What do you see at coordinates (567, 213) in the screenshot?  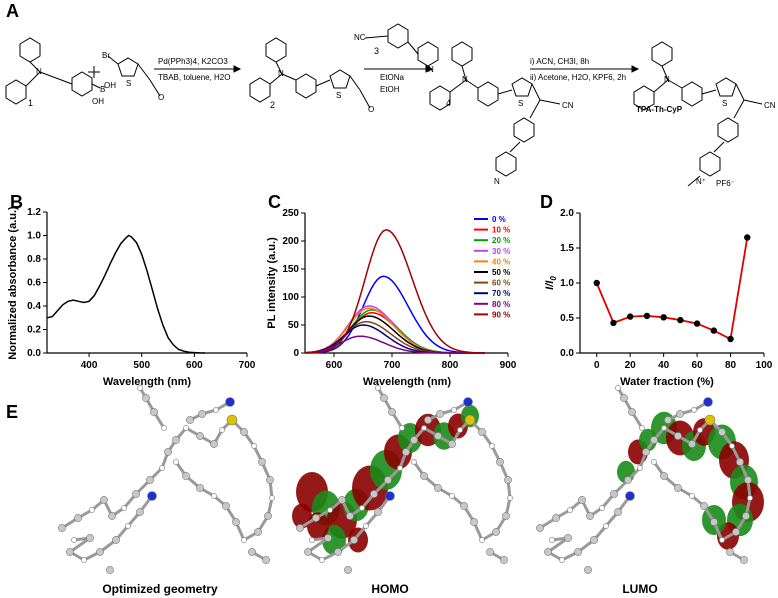 I see `y-tick-label: 2.0` at bounding box center [567, 213].